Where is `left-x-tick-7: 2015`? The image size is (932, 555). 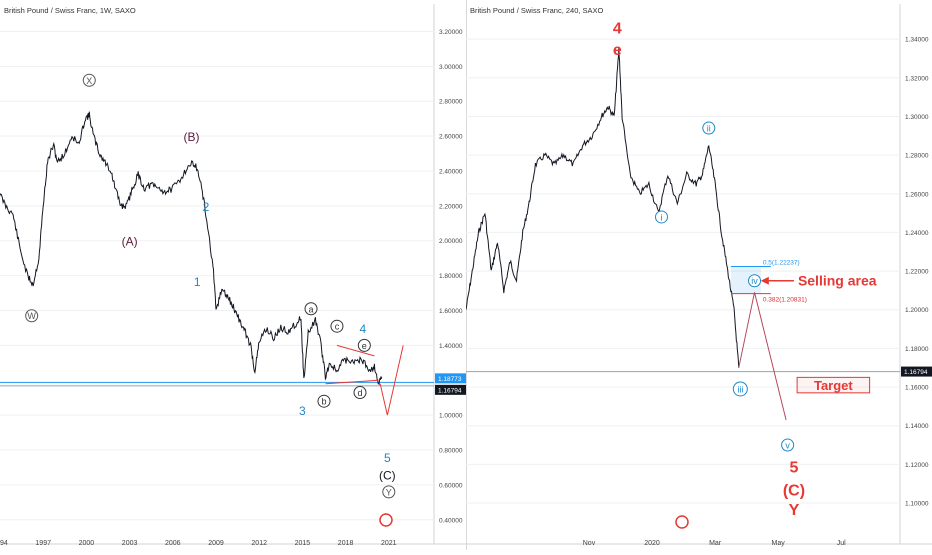
left-x-tick-7: 2015 is located at coordinates (303, 543).